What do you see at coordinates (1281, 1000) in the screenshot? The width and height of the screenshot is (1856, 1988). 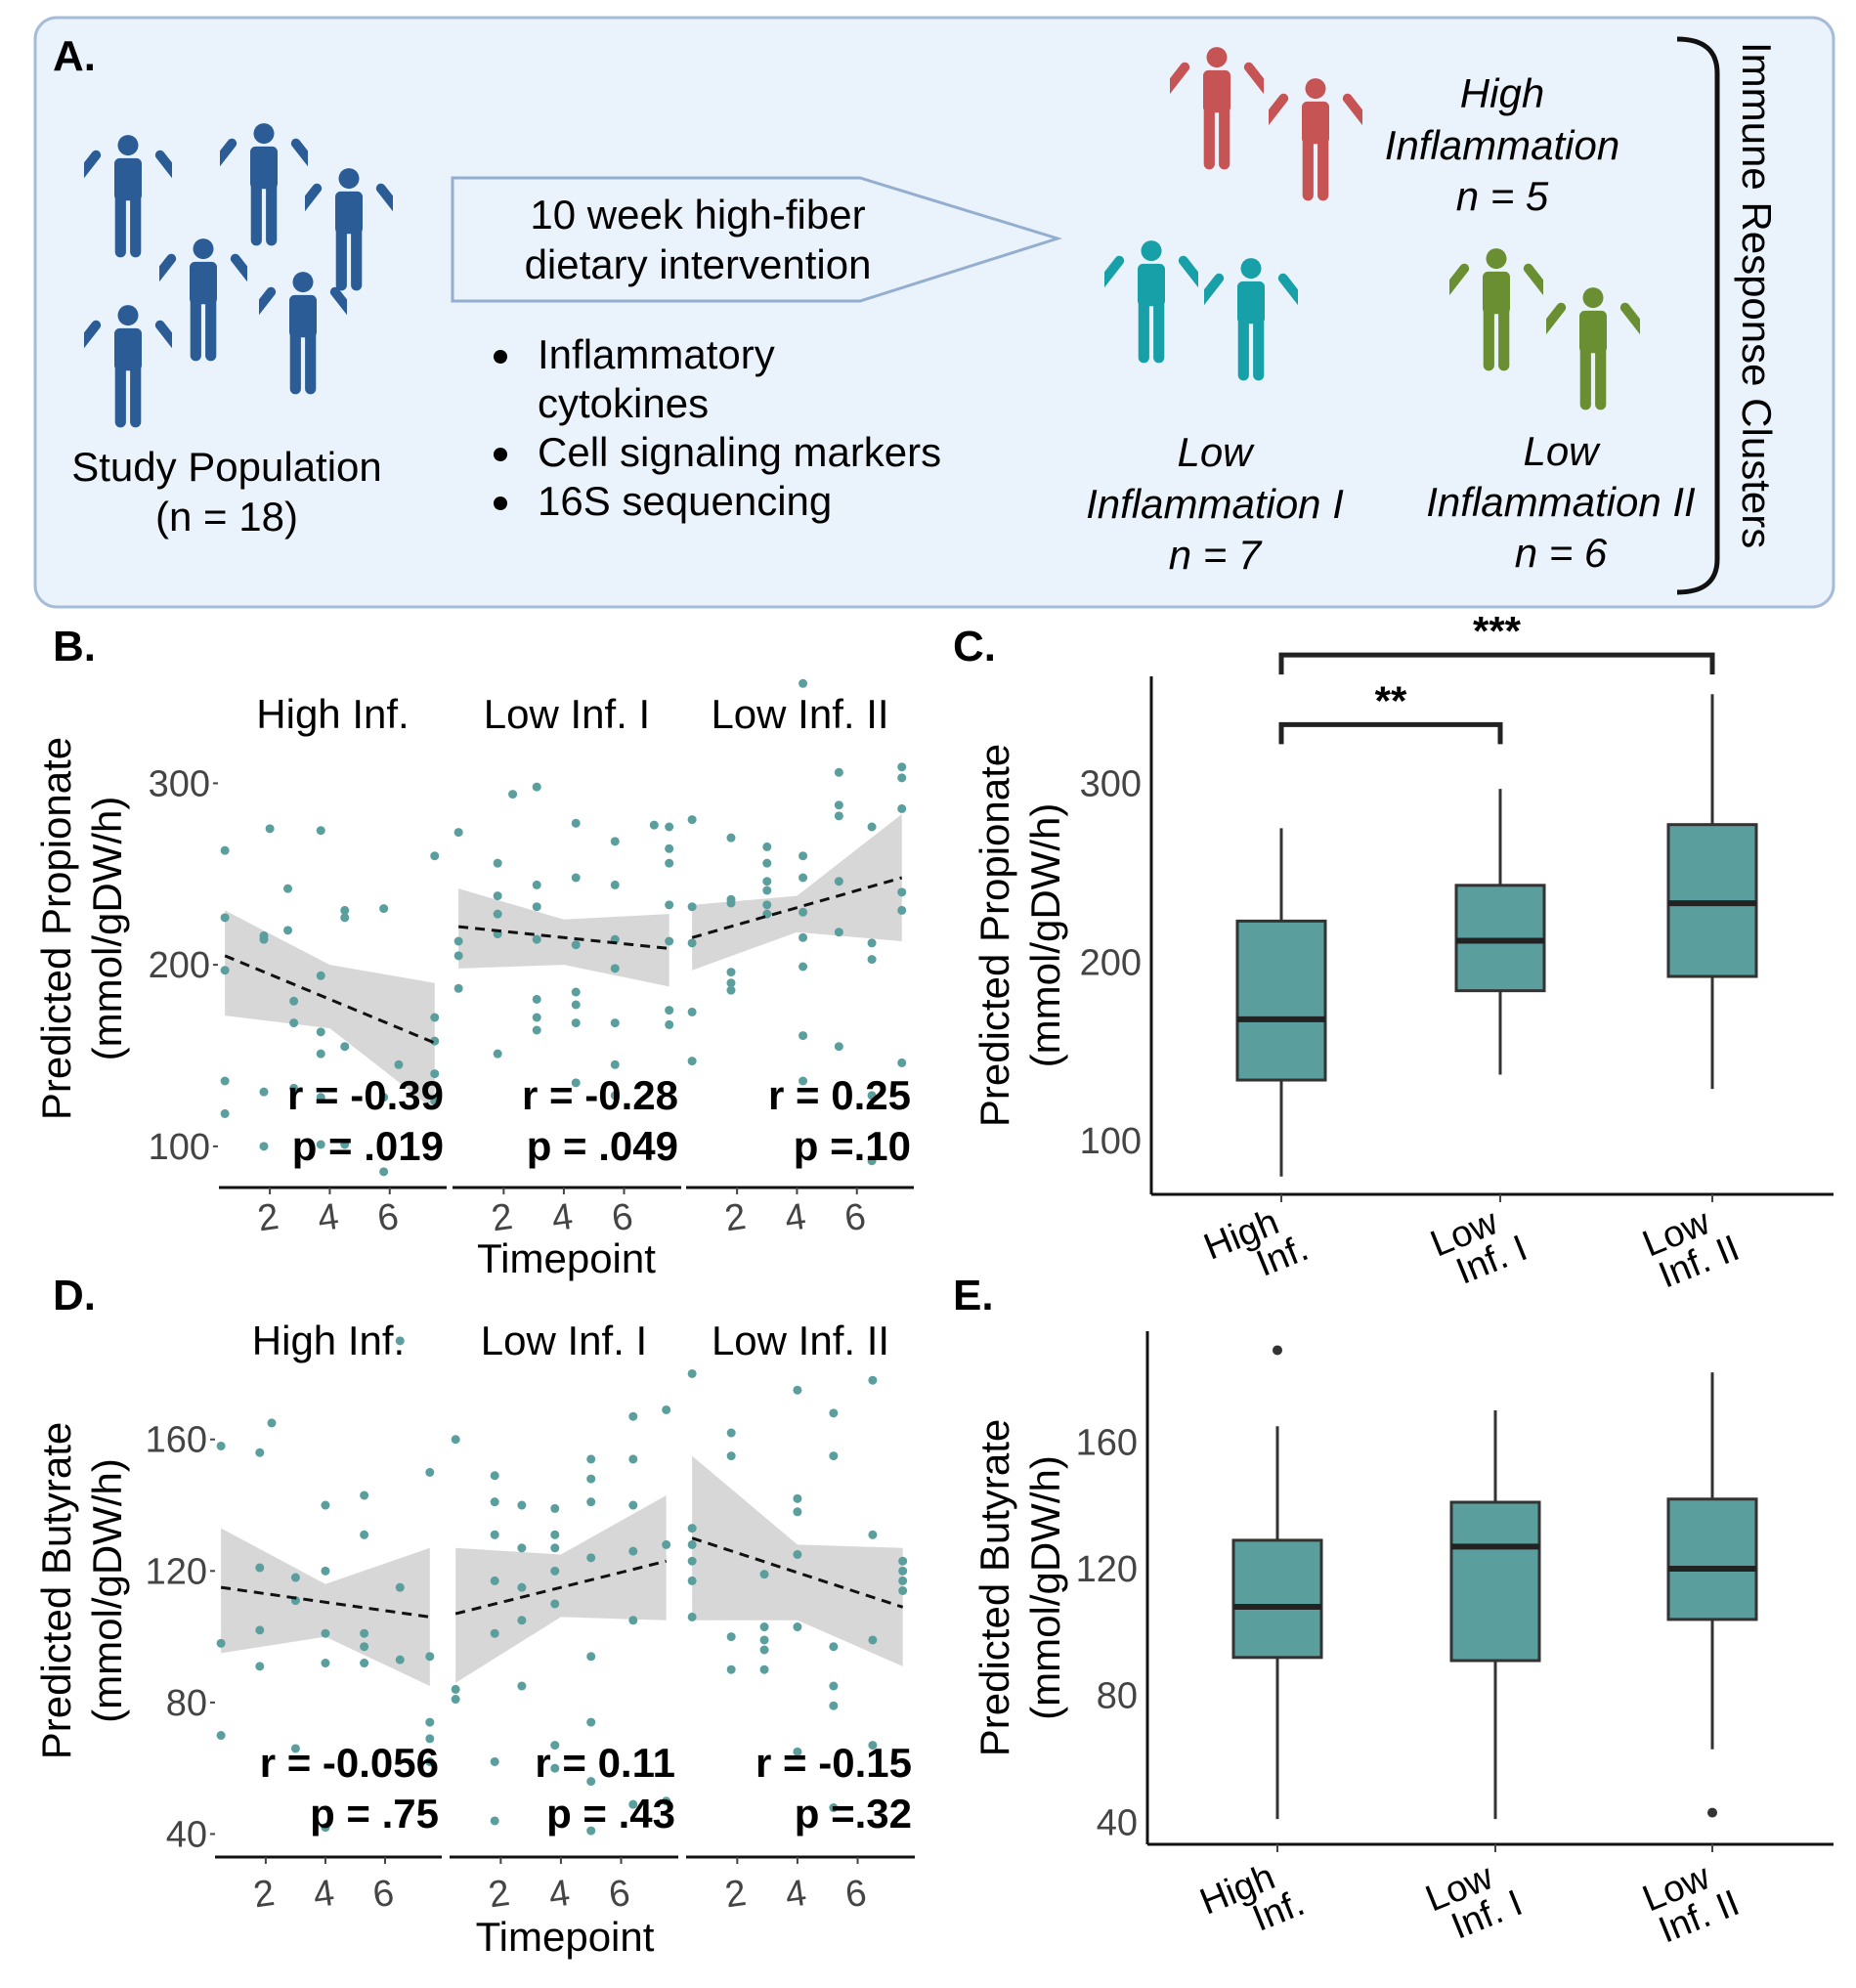 I see `box-iqr` at bounding box center [1281, 1000].